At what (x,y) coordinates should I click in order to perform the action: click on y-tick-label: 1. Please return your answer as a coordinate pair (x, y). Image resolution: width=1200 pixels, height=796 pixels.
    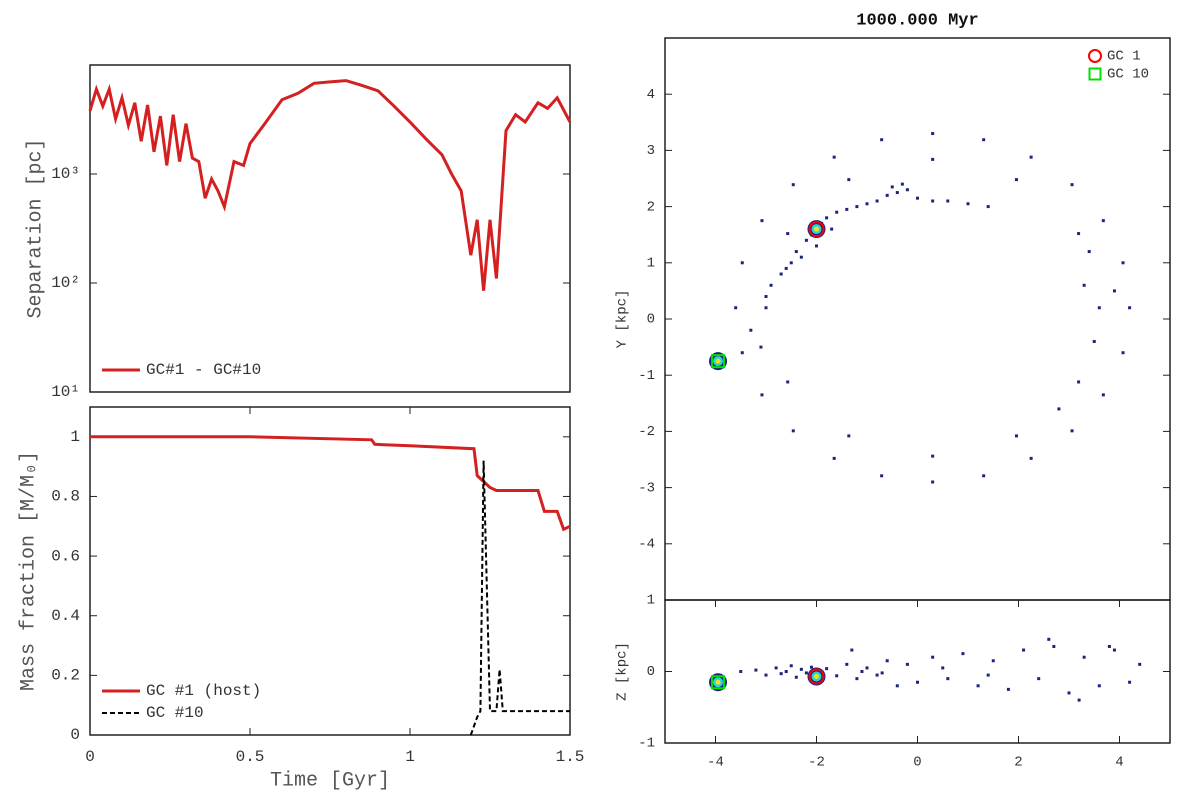
    Looking at the image, I should click on (651, 264).